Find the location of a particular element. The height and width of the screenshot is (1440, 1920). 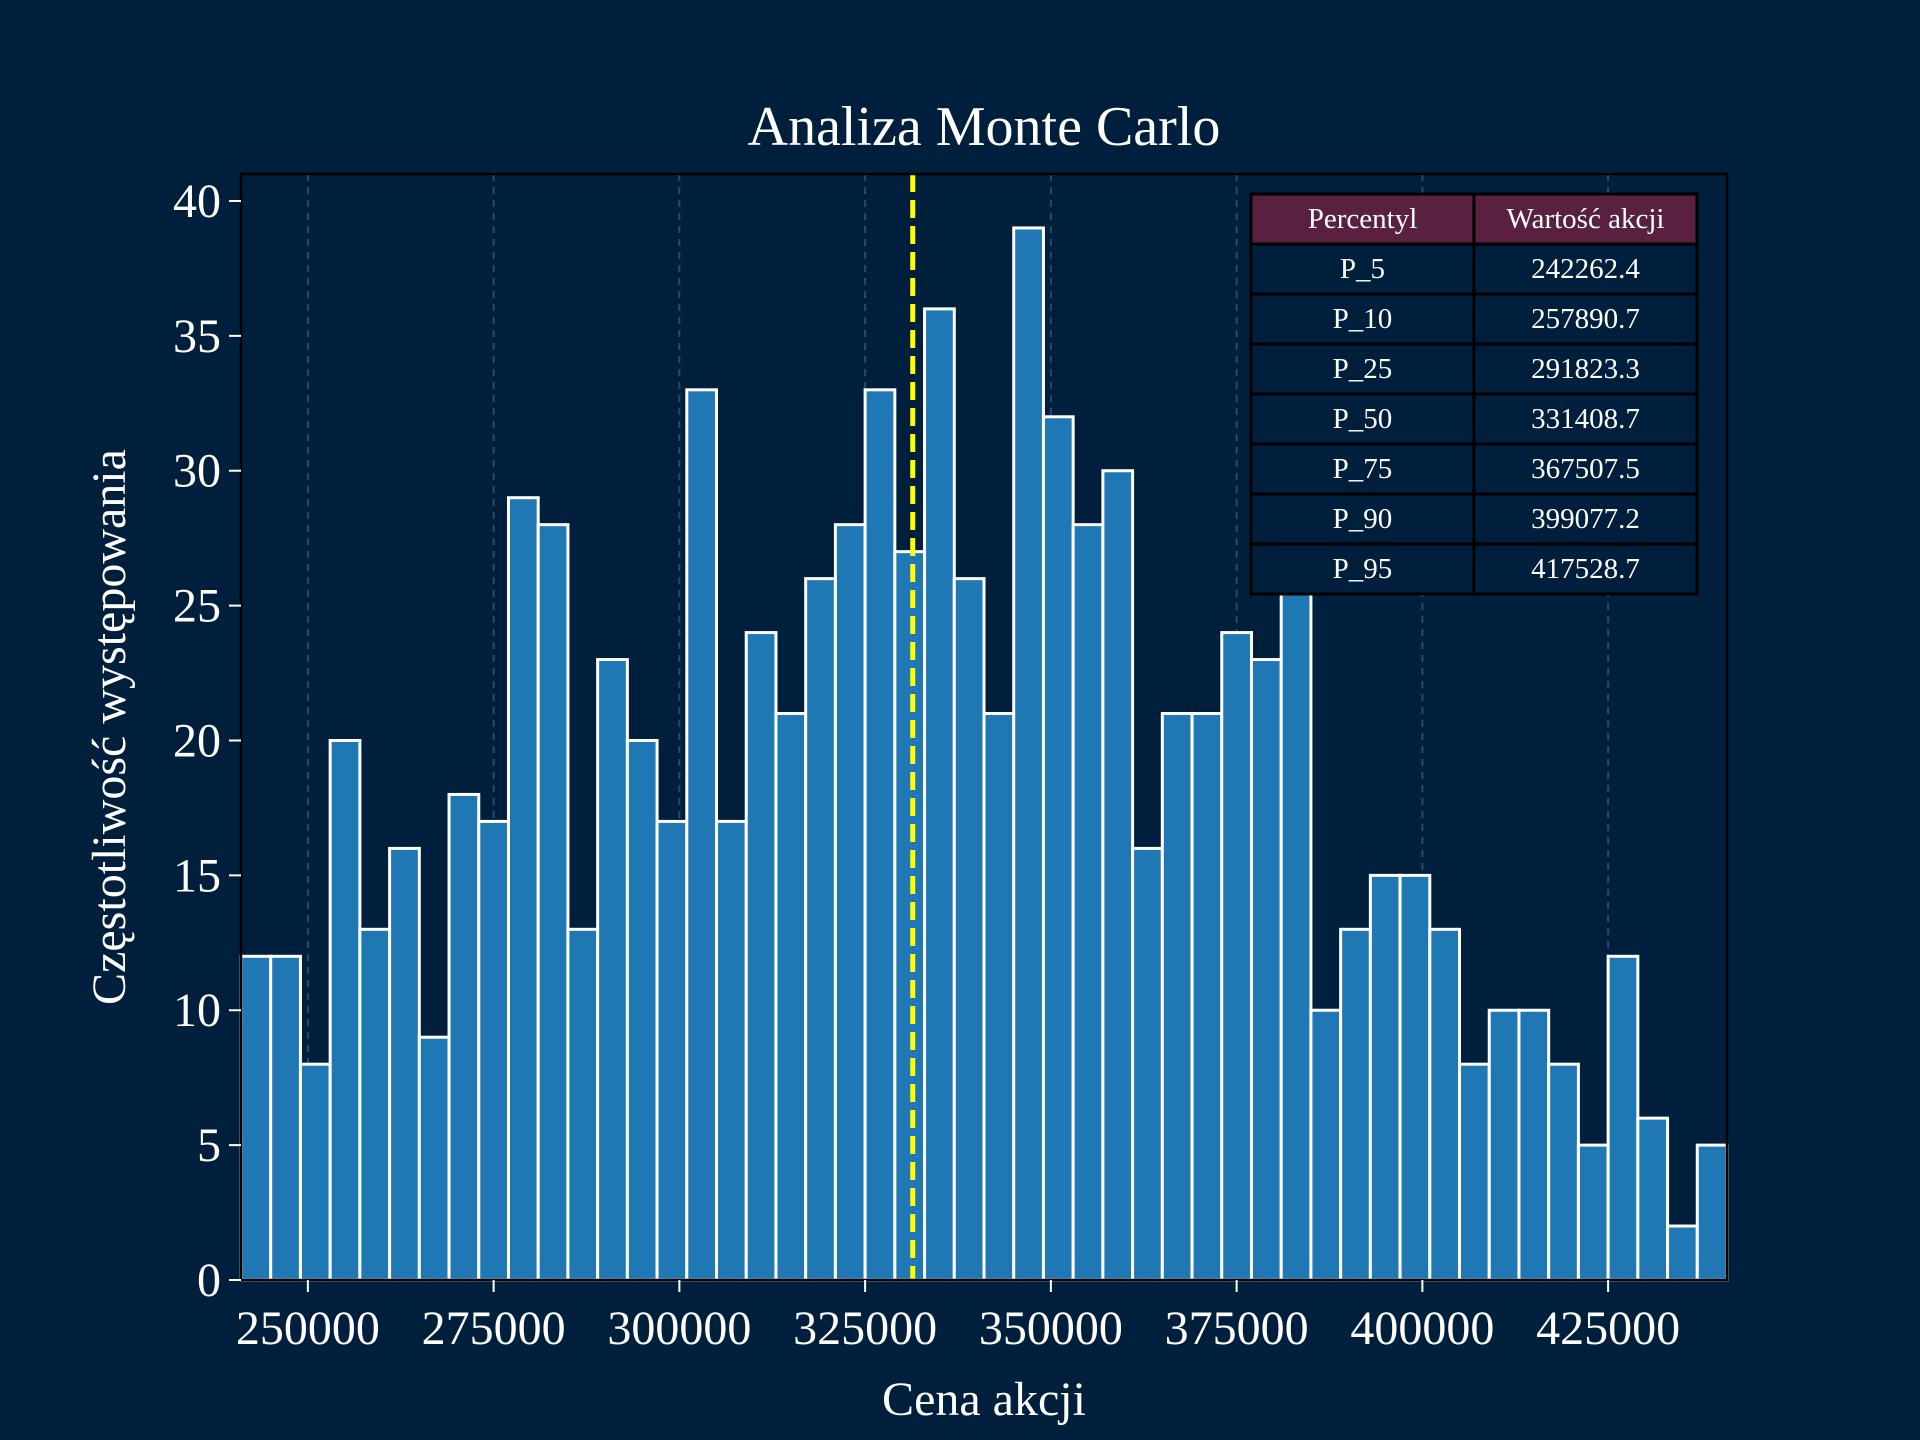

table-cell-text: P_10 is located at coordinates (1363, 319).